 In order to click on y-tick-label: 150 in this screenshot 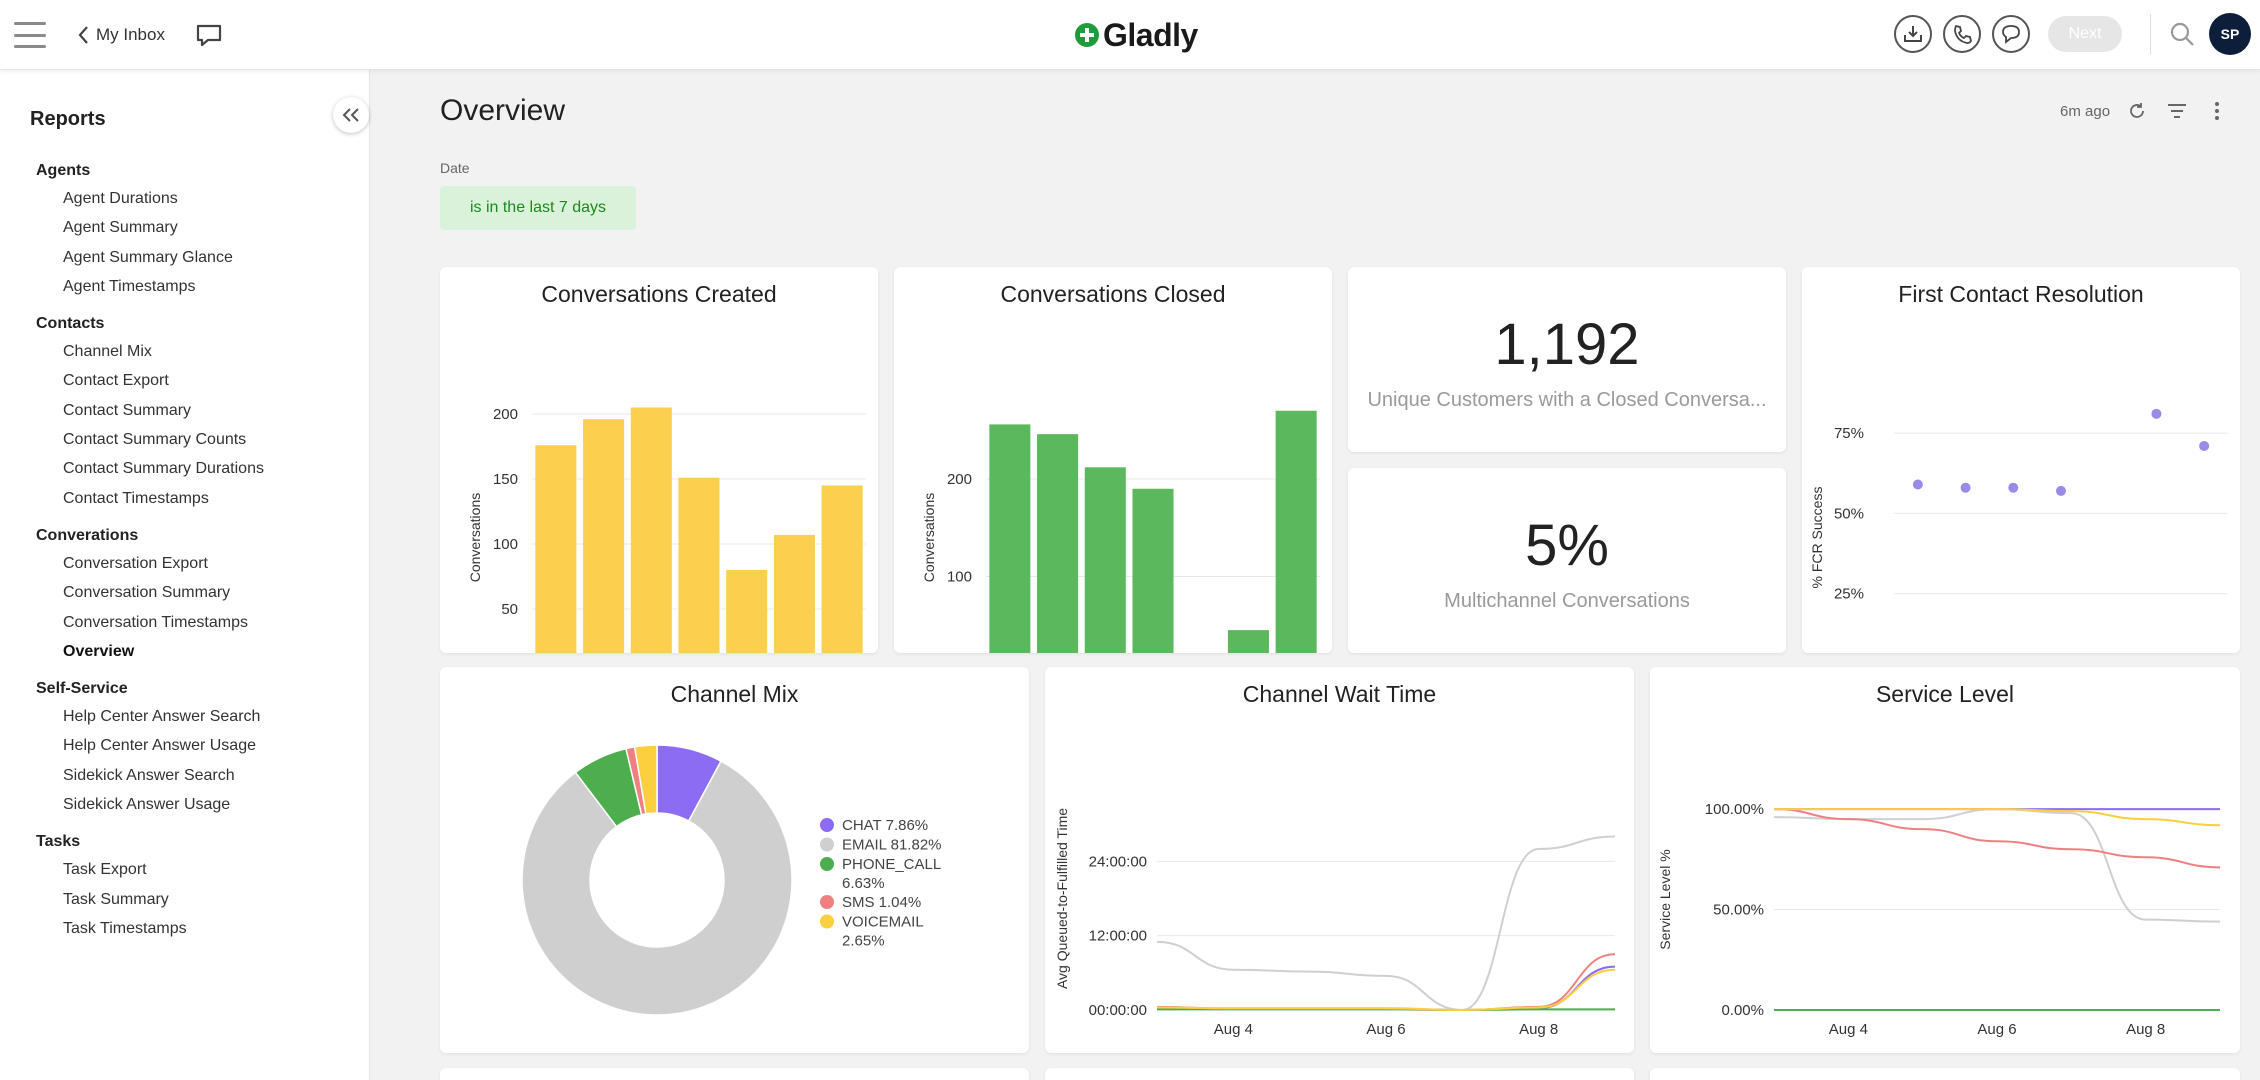, I will do `click(505, 479)`.